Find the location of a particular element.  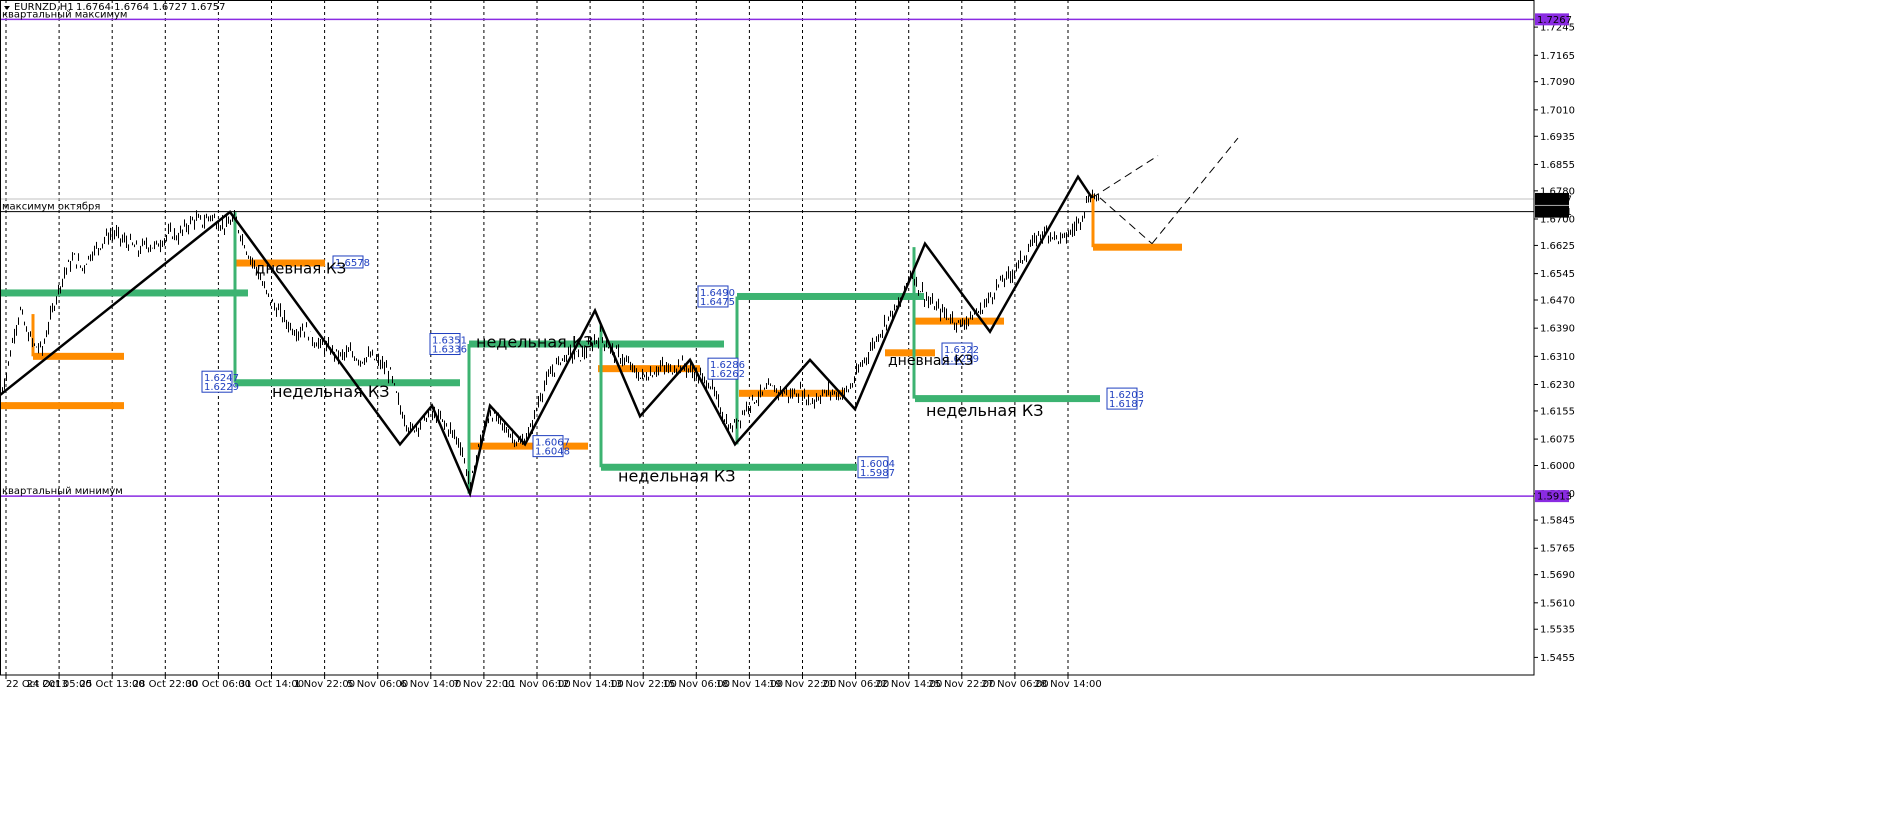

y-tick-label: 1.6155 is located at coordinates (1557, 411).